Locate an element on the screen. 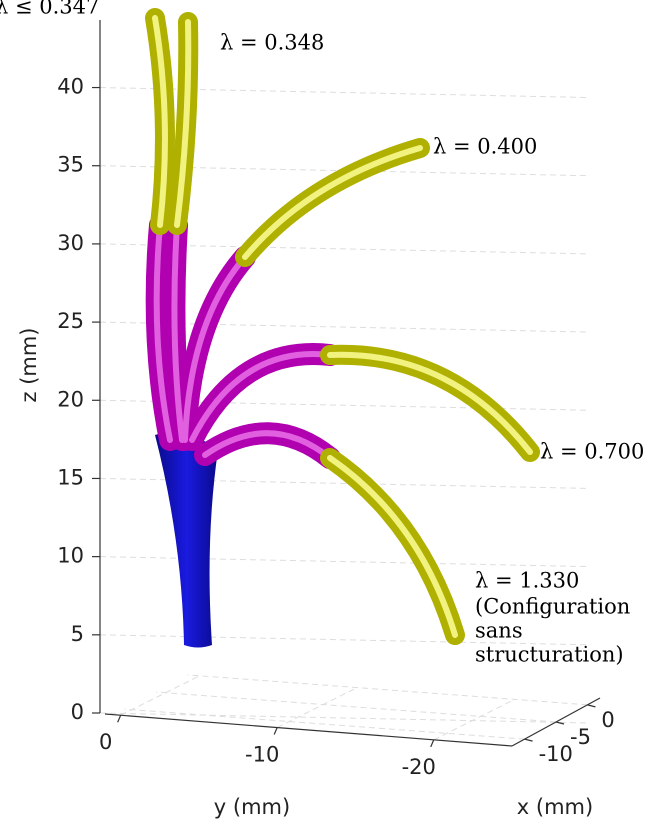 This screenshot has width=655, height=826. x-axis-label: x (mm) is located at coordinates (555, 807).